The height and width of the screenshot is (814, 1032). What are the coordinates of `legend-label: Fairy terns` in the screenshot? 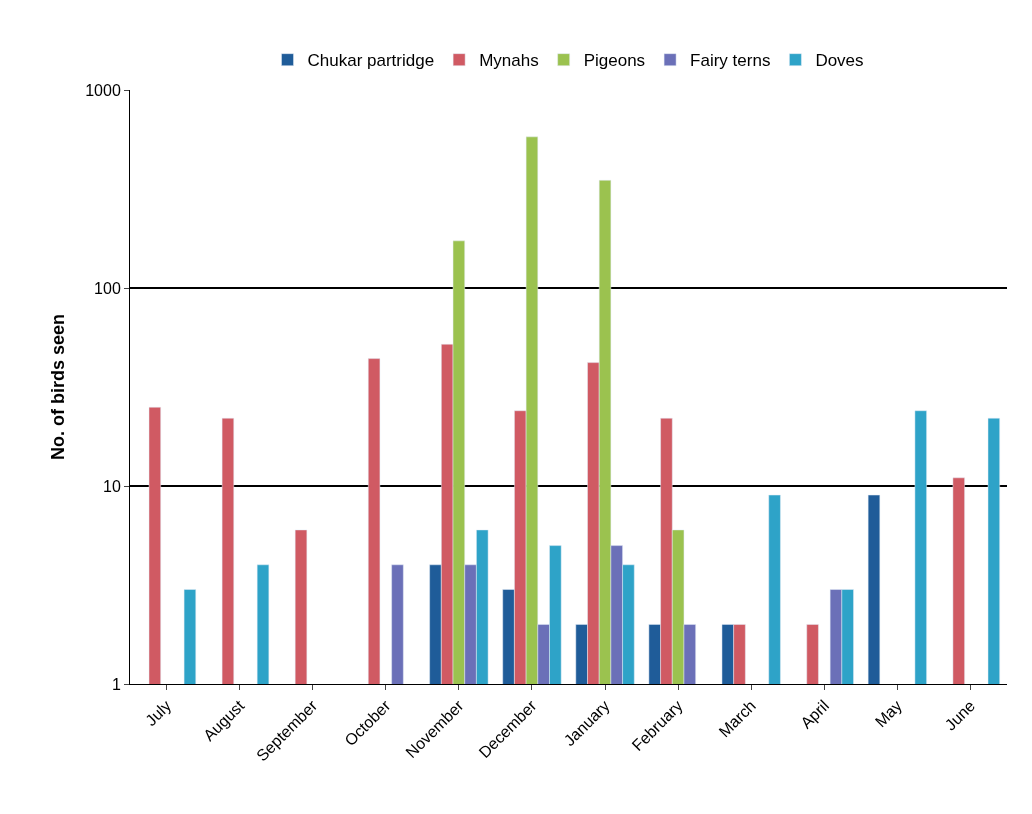 It's located at (730, 61).